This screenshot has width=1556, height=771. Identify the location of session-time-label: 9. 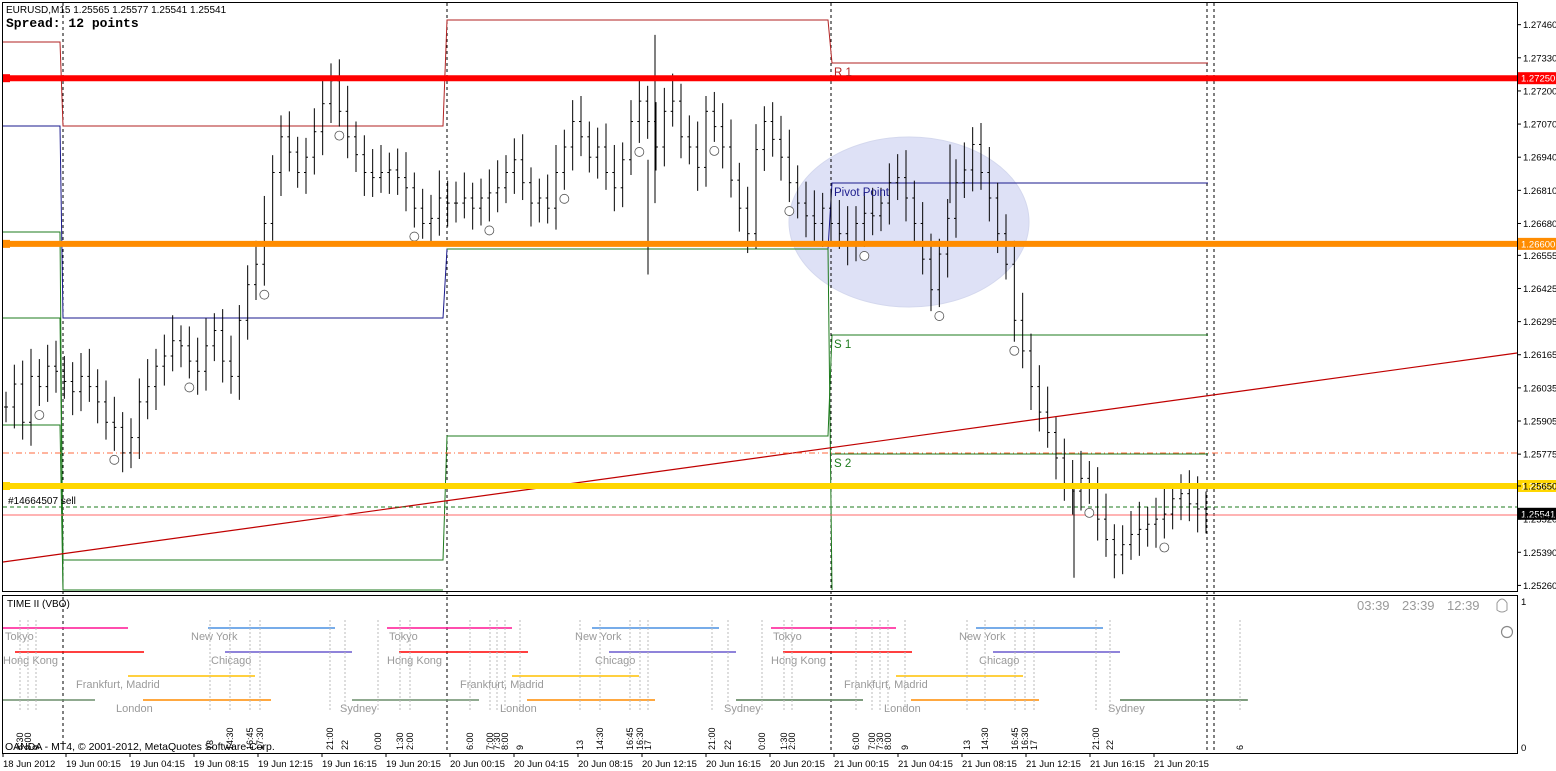
(36, 747).